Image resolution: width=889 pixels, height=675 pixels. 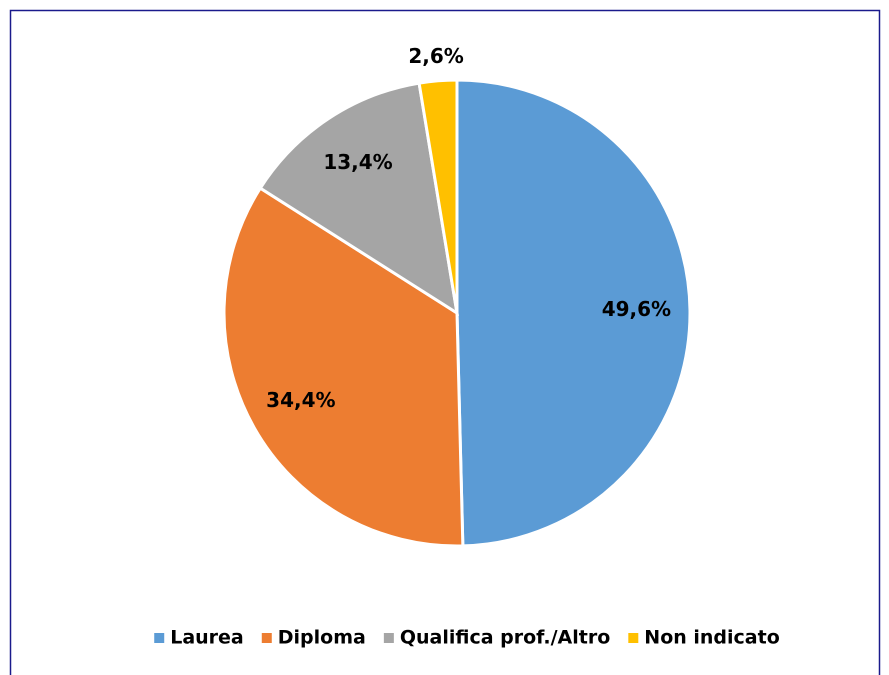 What do you see at coordinates (435, 56) in the screenshot?
I see `data-label: 2,6%` at bounding box center [435, 56].